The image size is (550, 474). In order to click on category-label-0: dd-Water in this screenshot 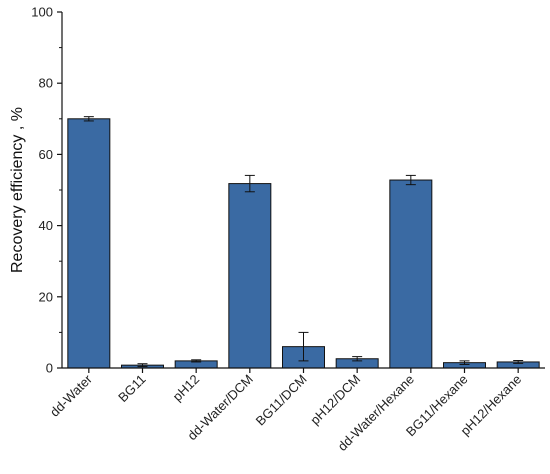, I will do `click(71, 395)`.